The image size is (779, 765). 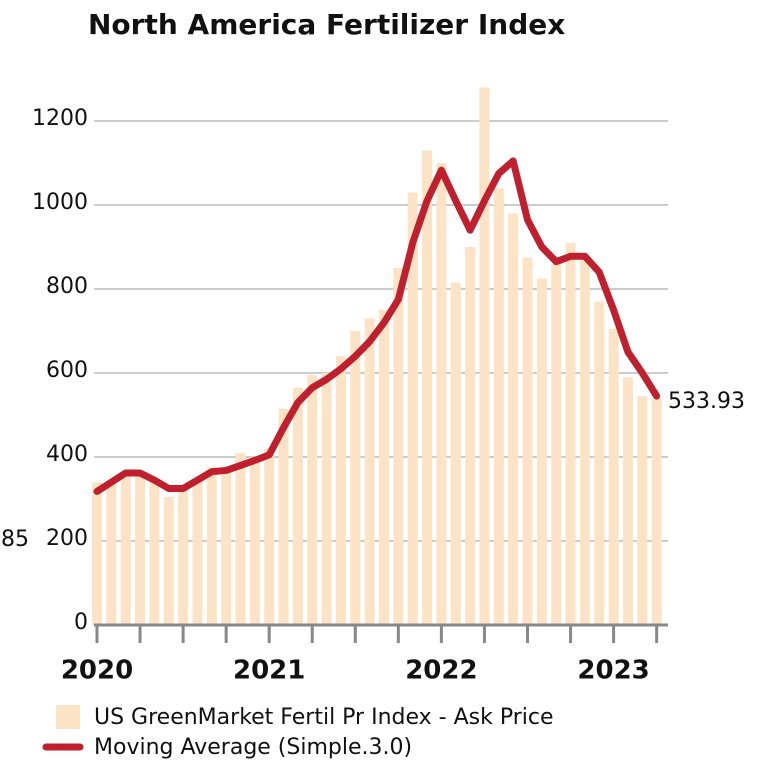 What do you see at coordinates (613, 671) in the screenshot?
I see `x-tick-label: 2023` at bounding box center [613, 671].